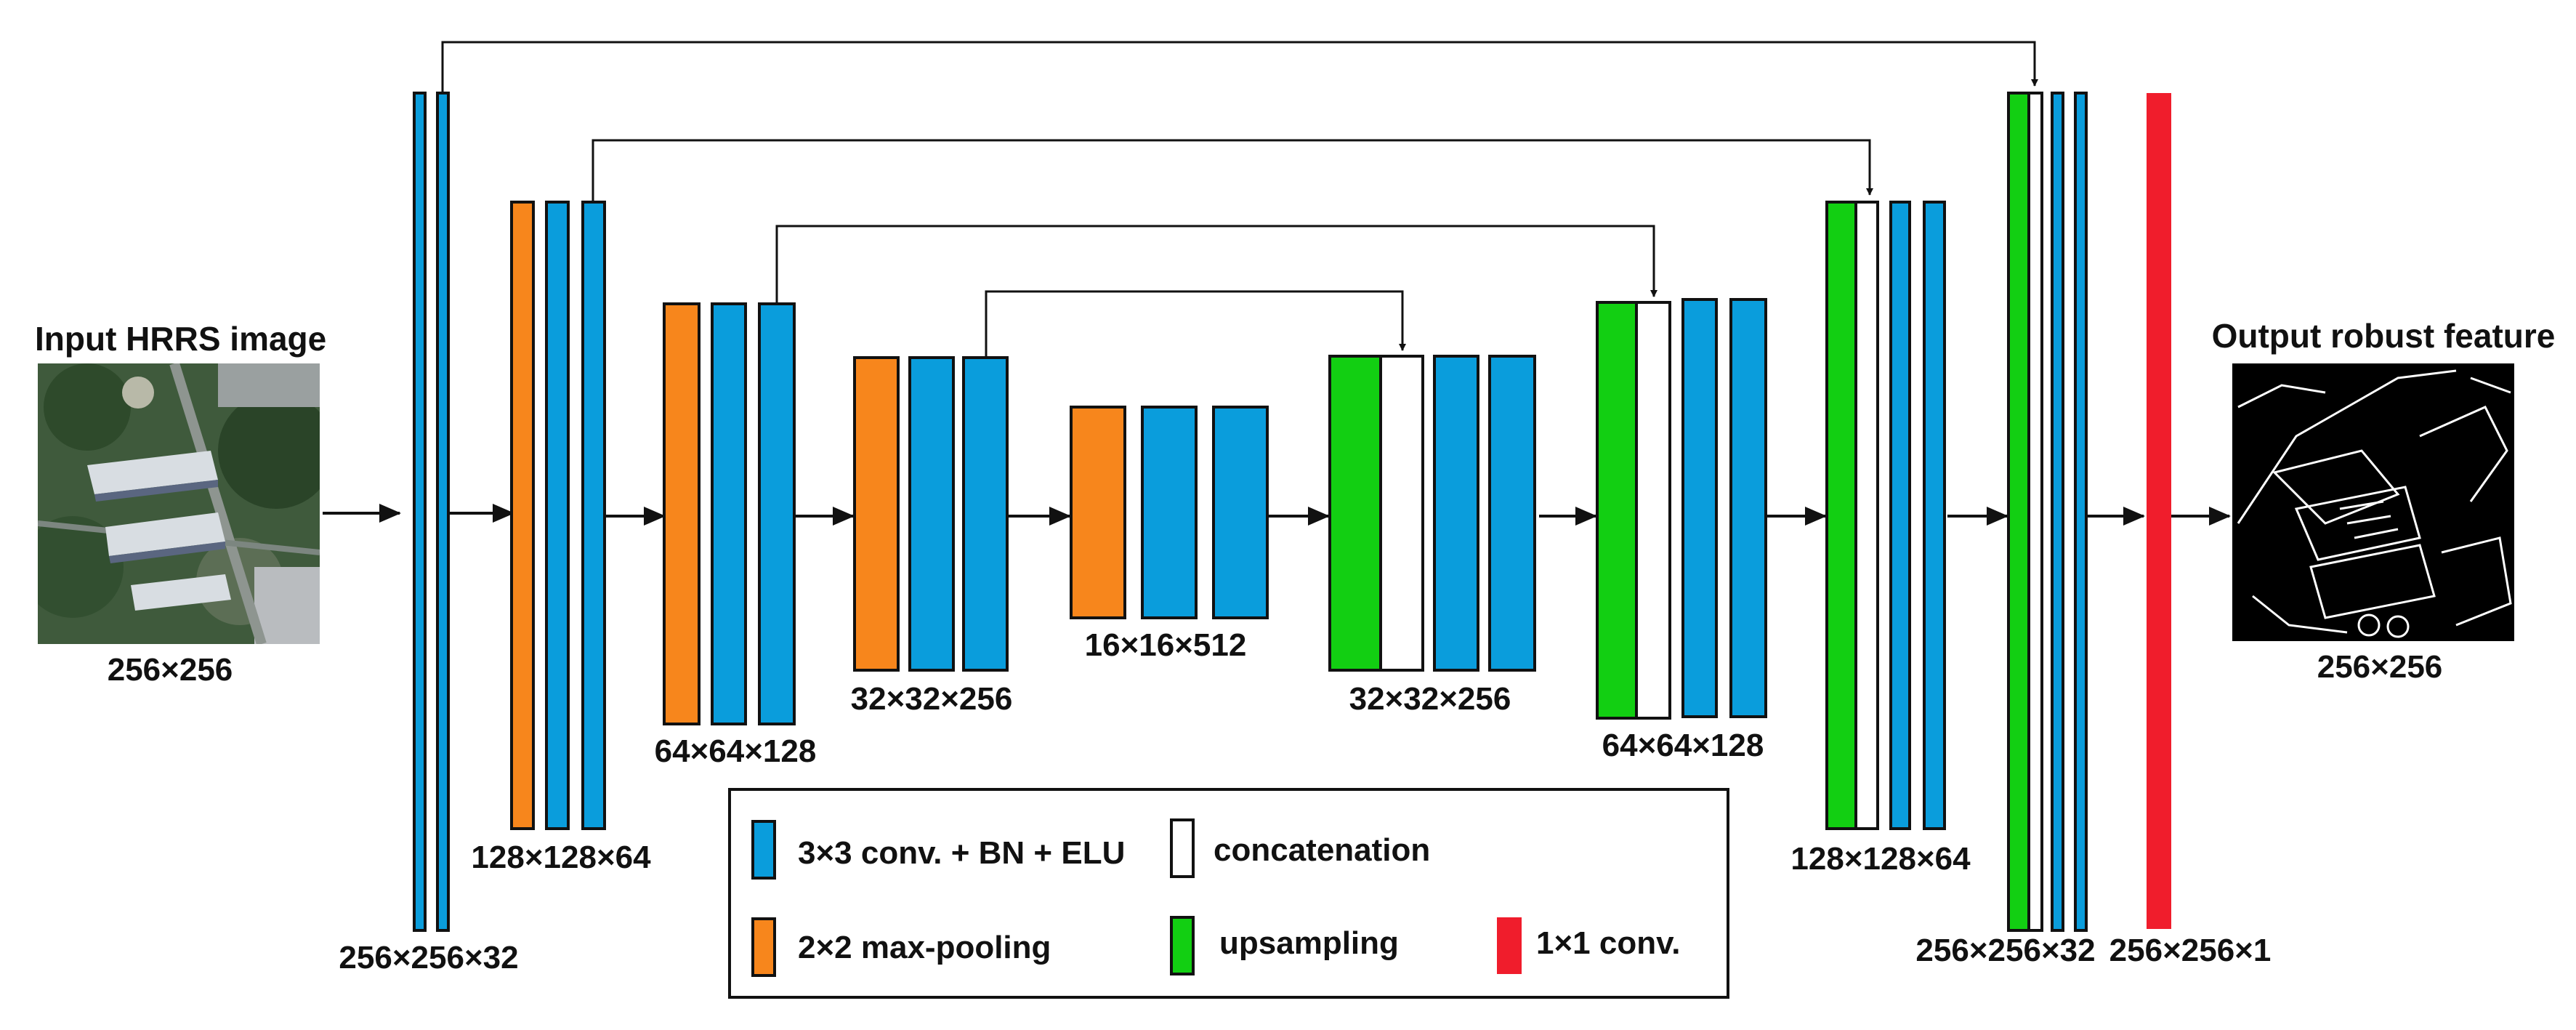 The image size is (2576, 1030). Describe the element at coordinates (2191, 951) in the screenshot. I see `stage-label: 256×256×1` at that location.